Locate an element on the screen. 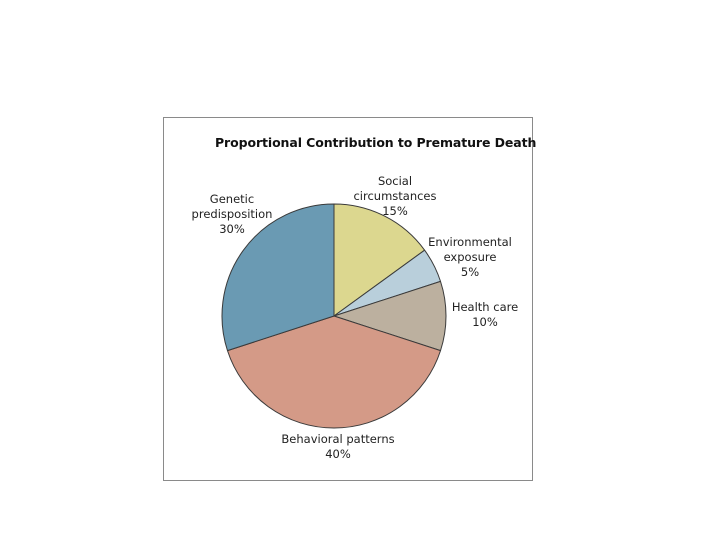  label-genetic-predisposition: Genetic predisposition 30% is located at coordinates (232, 214).